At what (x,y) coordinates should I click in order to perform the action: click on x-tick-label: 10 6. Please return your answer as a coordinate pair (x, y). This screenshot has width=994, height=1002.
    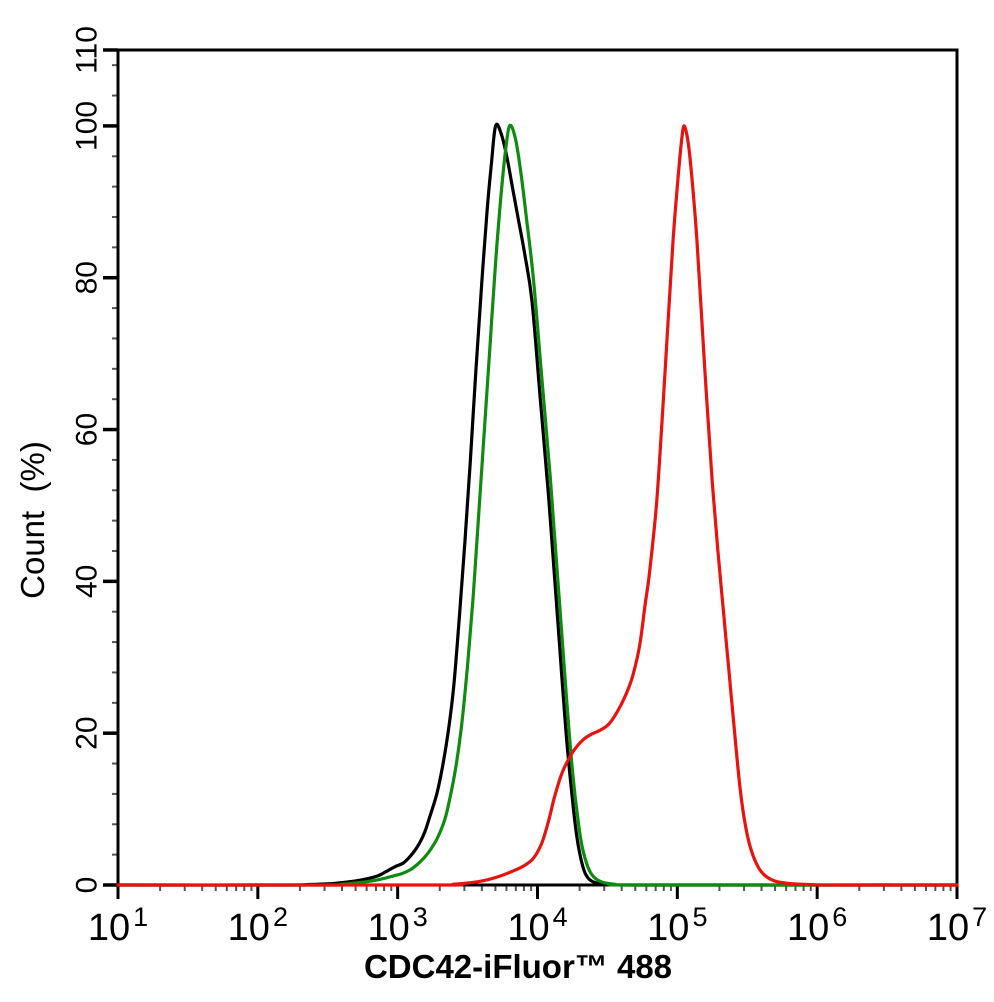
    Looking at the image, I should click on (817, 925).